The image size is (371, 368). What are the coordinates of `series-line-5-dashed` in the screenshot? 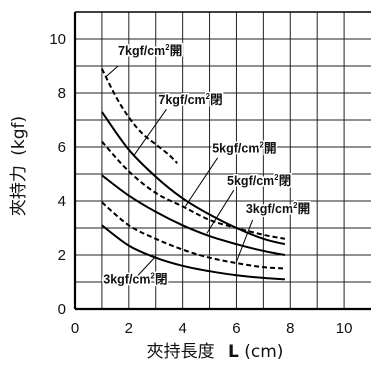 It's located at (193, 235).